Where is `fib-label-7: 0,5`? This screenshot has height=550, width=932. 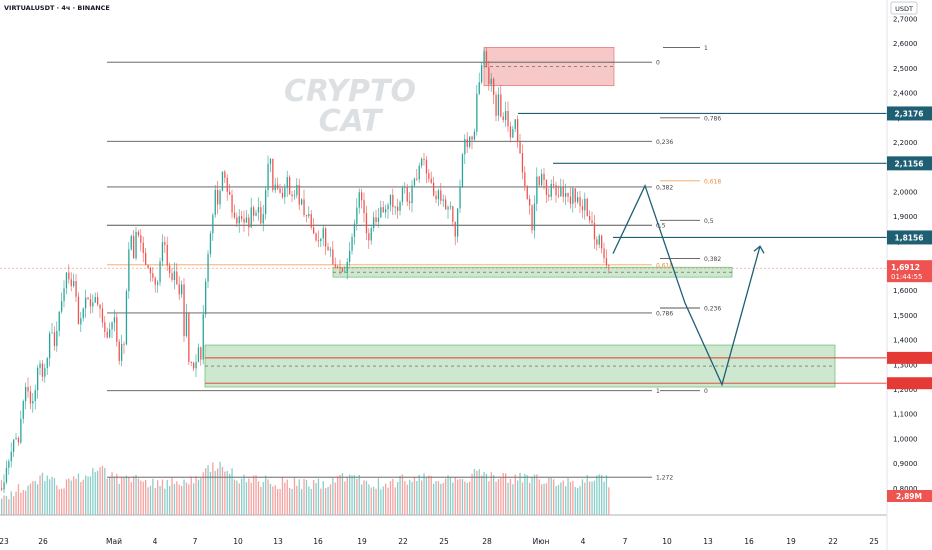 fib-label-7: 0,5 is located at coordinates (661, 226).